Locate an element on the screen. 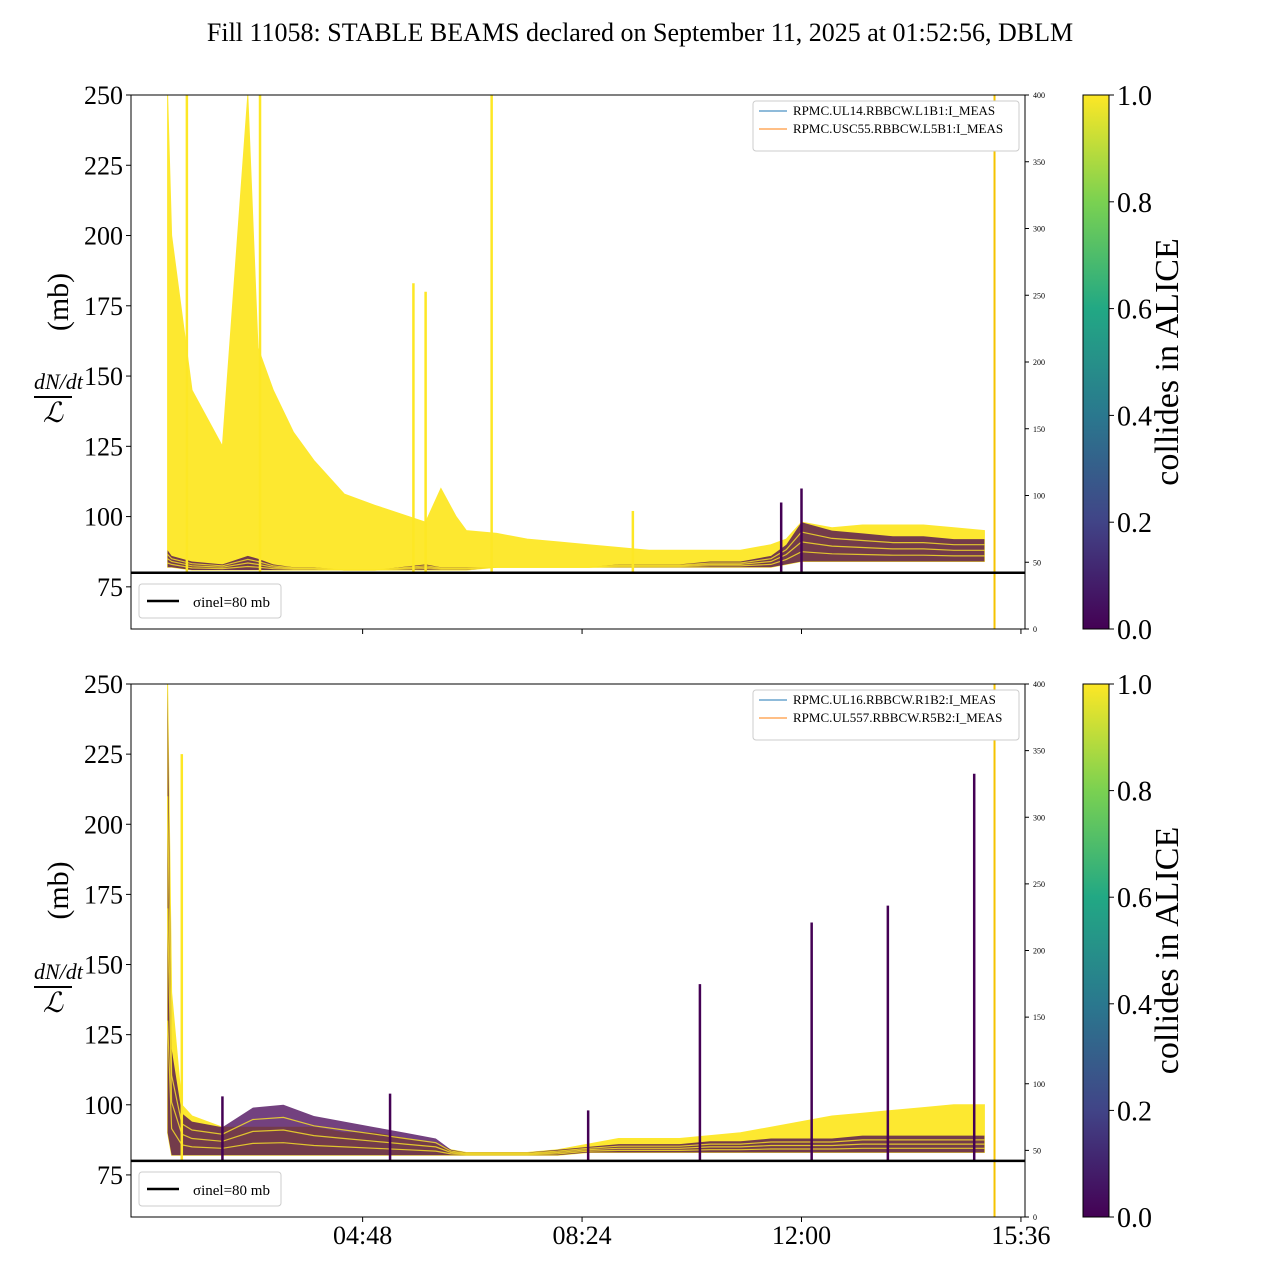 This screenshot has width=1280, height=1280. ytick2-label-top-0: 0 is located at coordinates (1035, 629).